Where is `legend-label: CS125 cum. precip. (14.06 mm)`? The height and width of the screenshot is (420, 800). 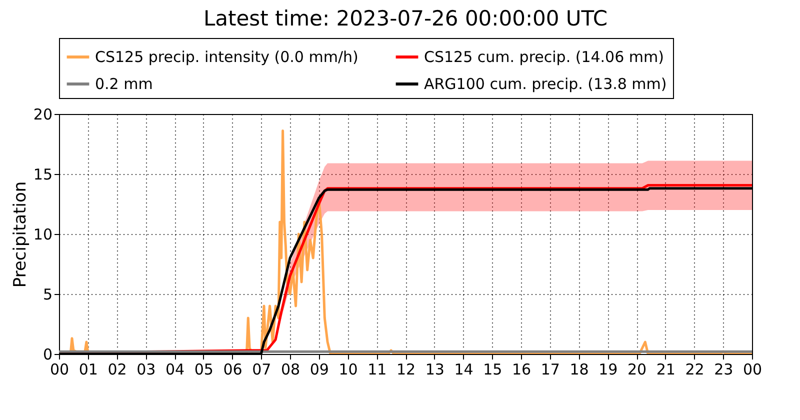 legend-label: CS125 cum. precip. (14.06 mm) is located at coordinates (544, 57).